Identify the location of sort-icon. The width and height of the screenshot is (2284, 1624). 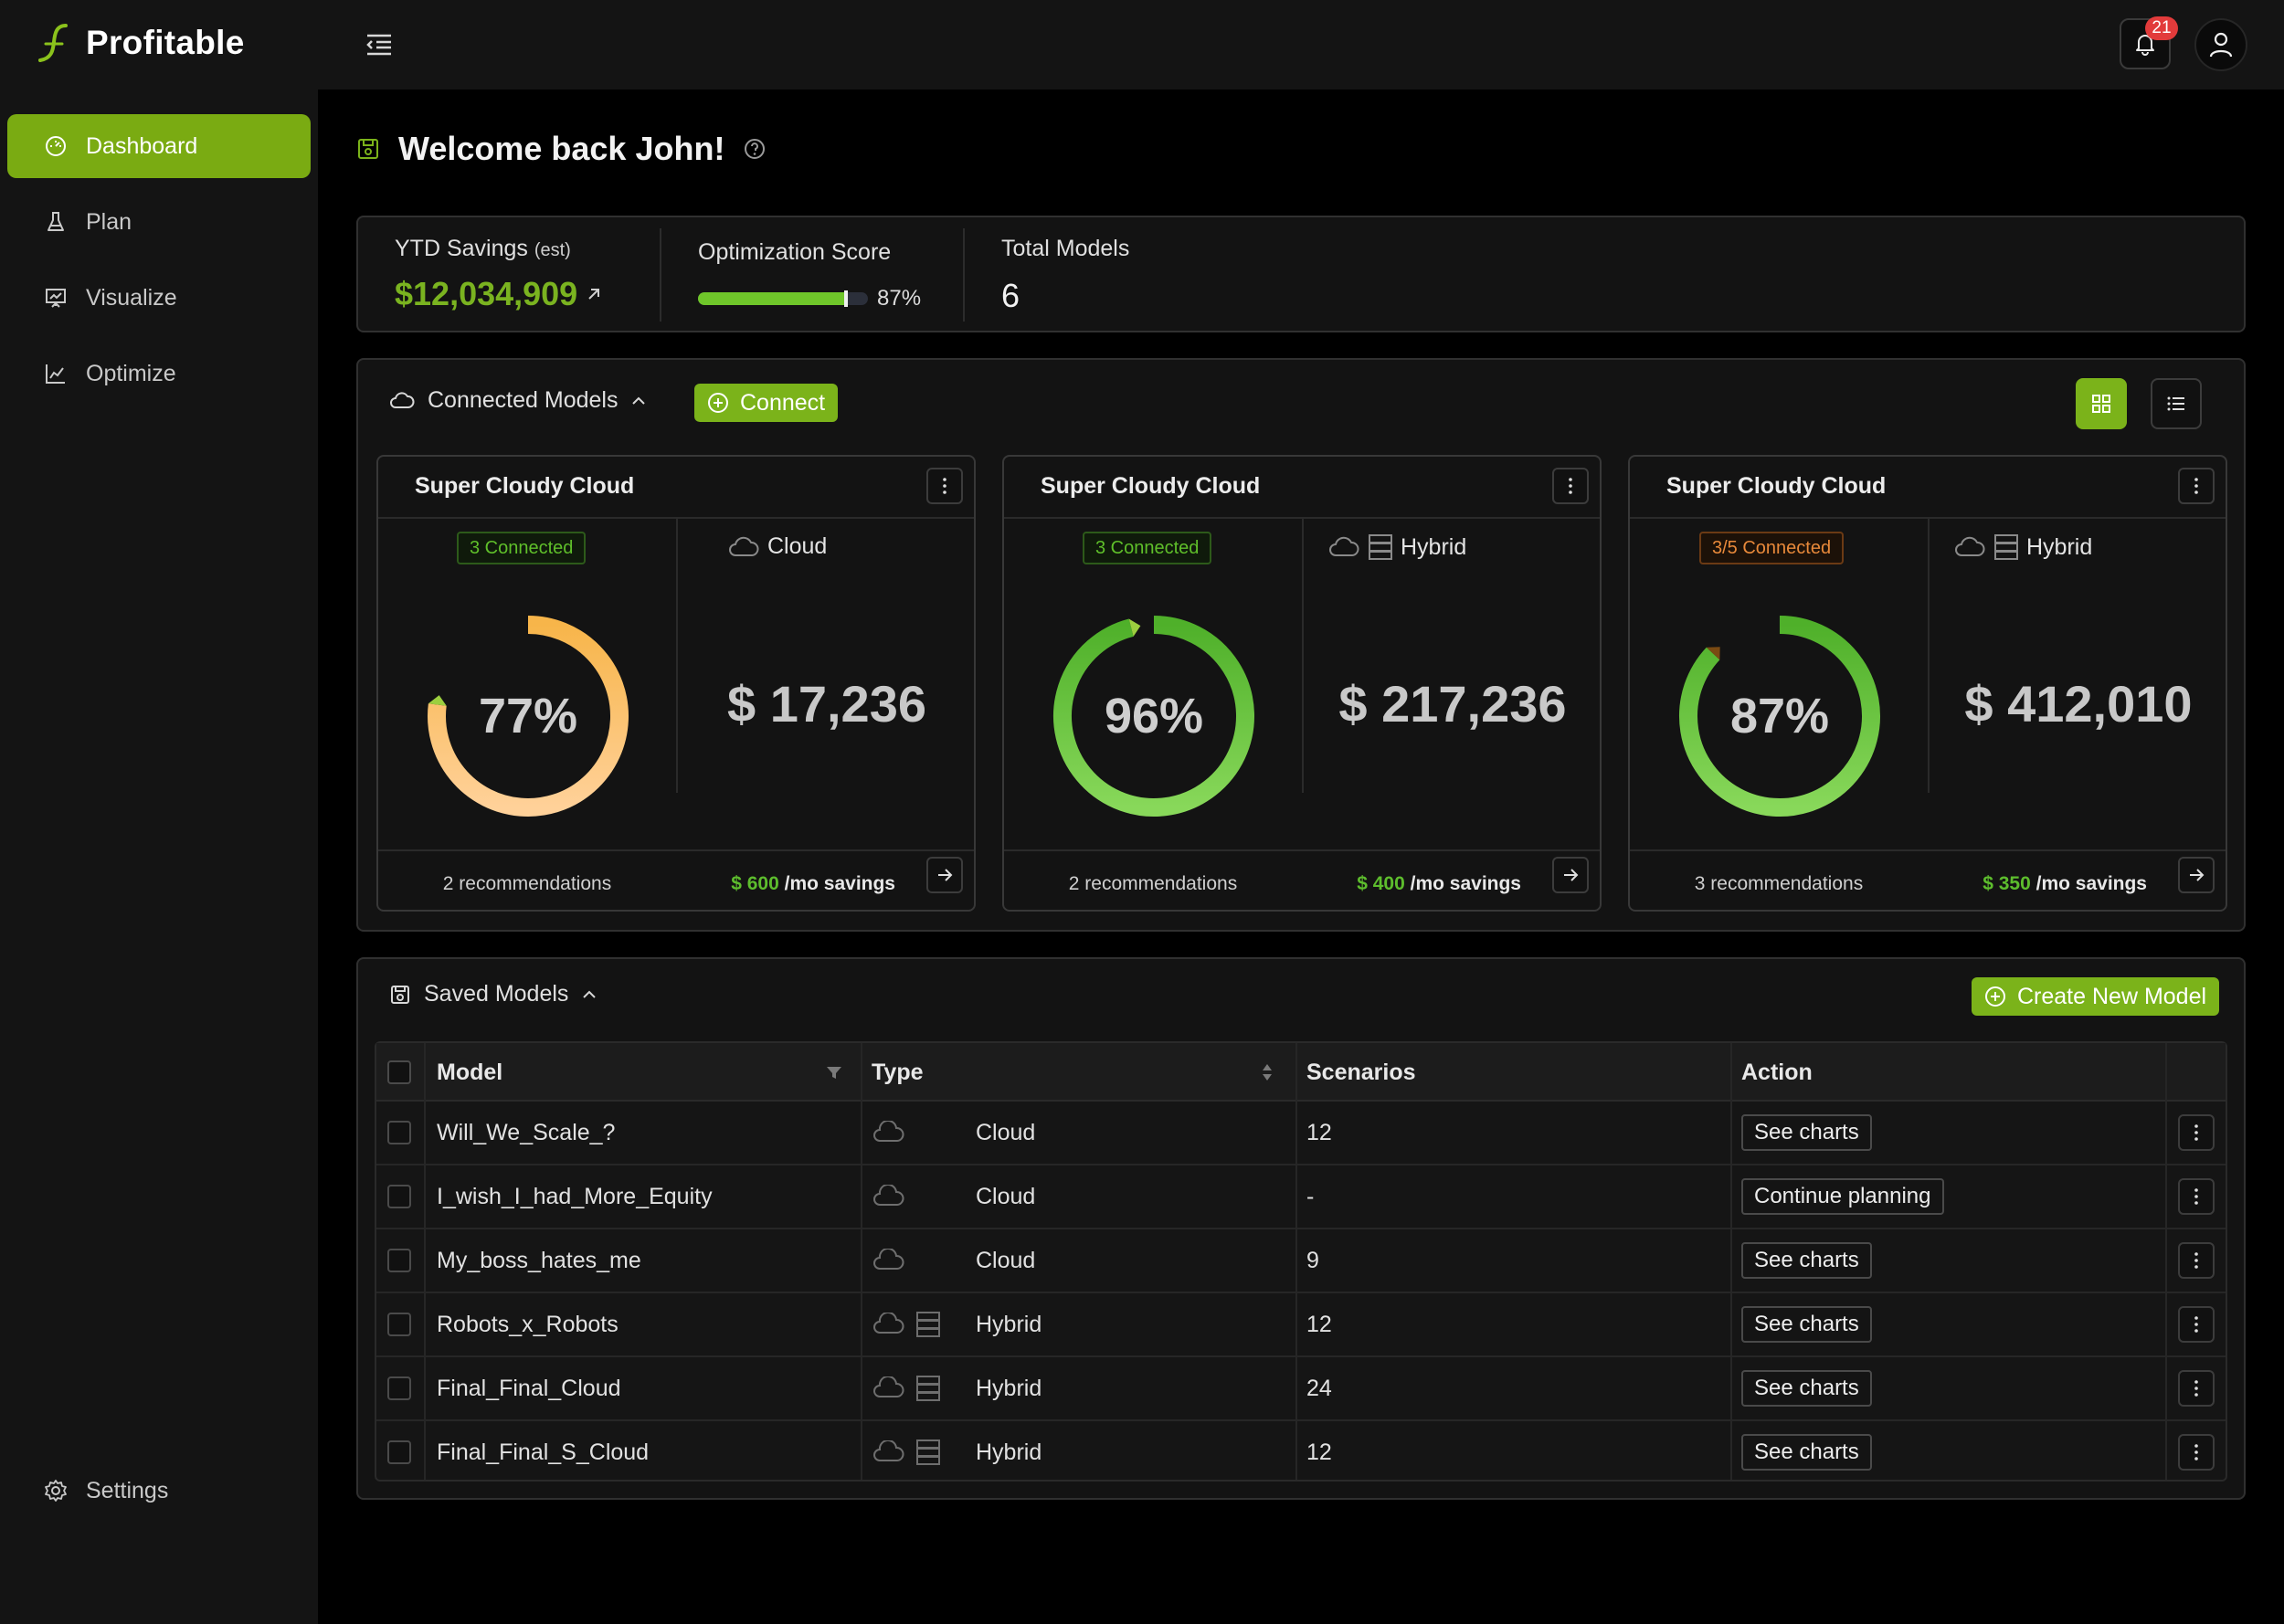
(1267, 1072).